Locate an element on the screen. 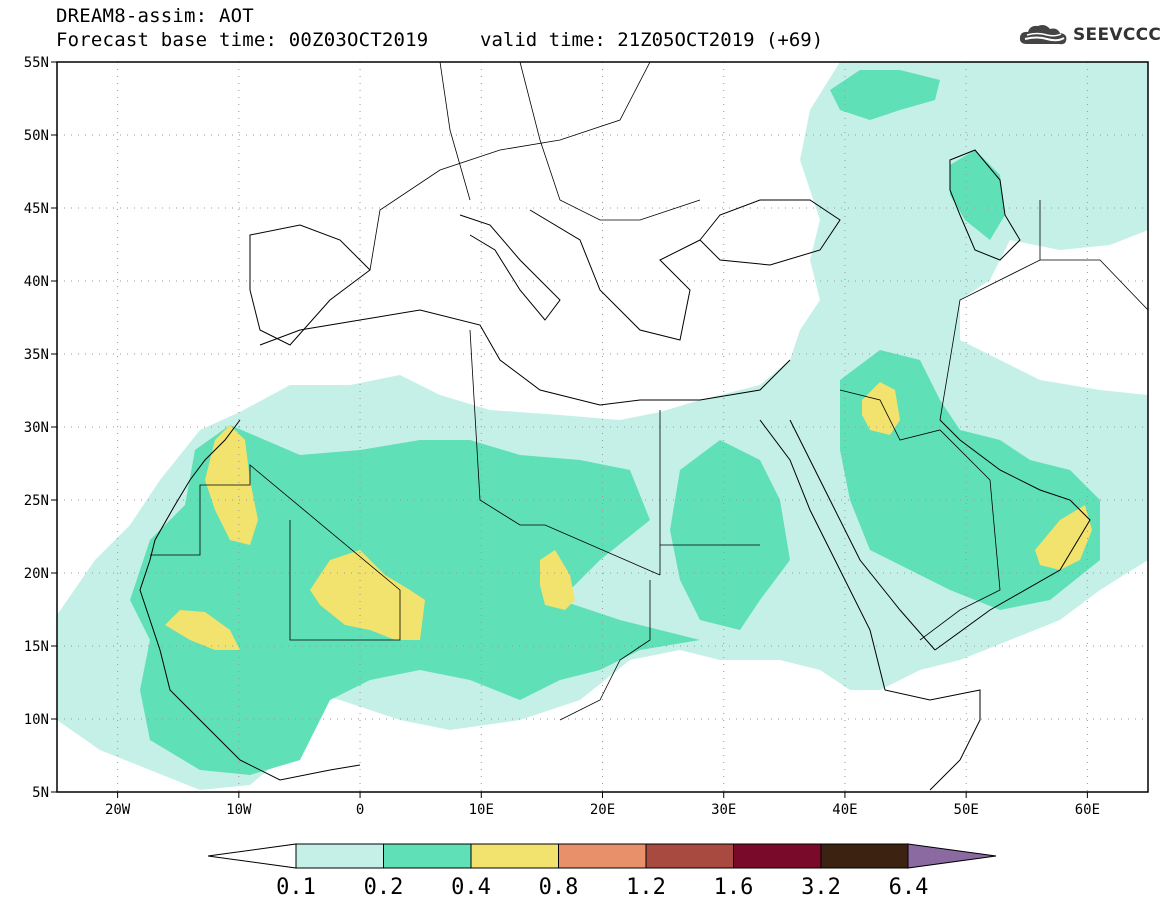 This screenshot has height=905, width=1165. lat-tick-label: 35N is located at coordinates (36, 355).